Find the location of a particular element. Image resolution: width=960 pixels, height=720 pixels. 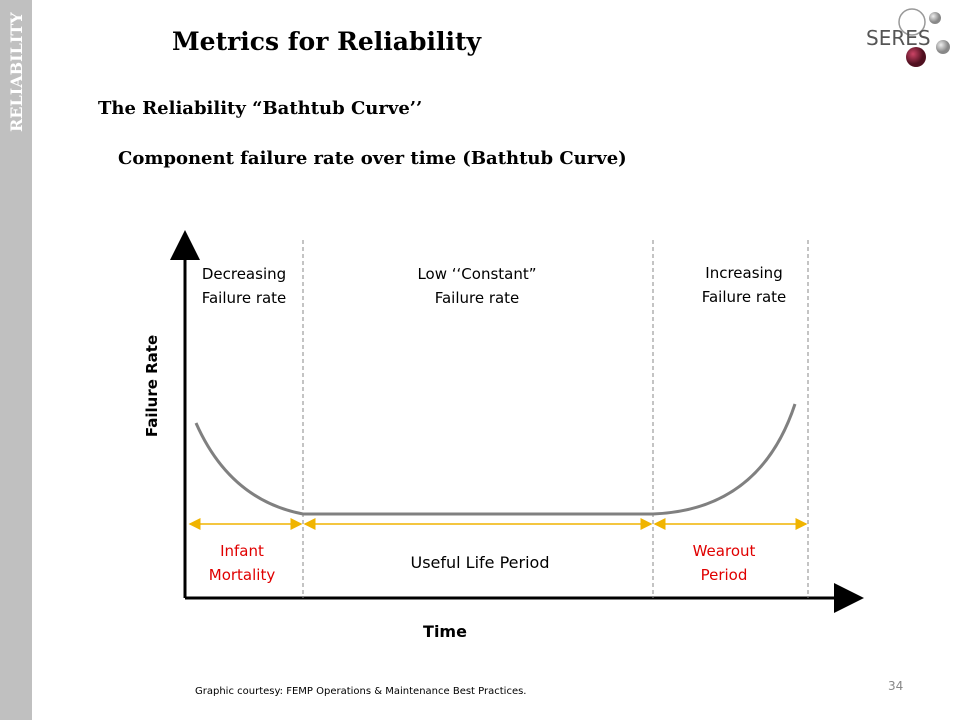

x-axis-label: Time is located at coordinates (445, 631).